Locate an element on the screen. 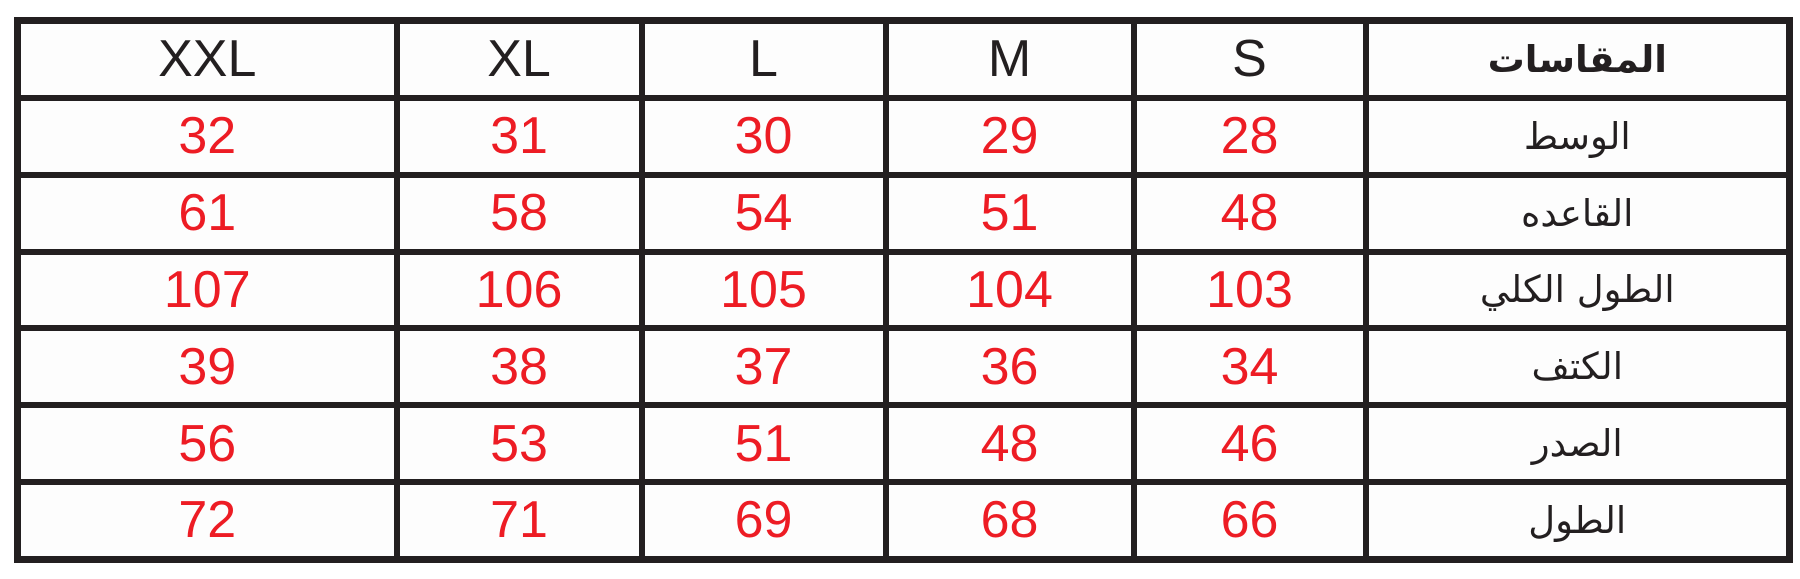  table-row-waist: 32 31 30 29 28 الوسط is located at coordinates (903, 136).